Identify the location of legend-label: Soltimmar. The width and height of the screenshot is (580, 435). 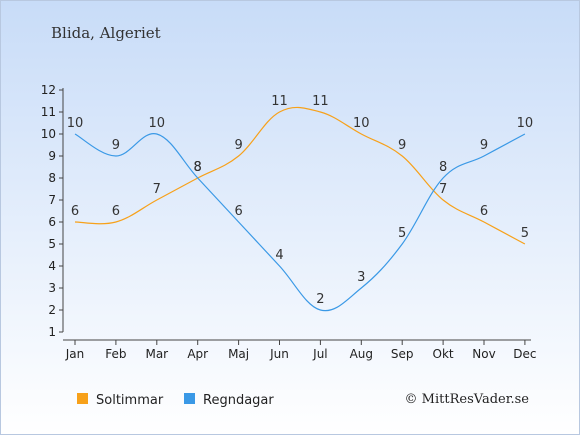
(130, 400).